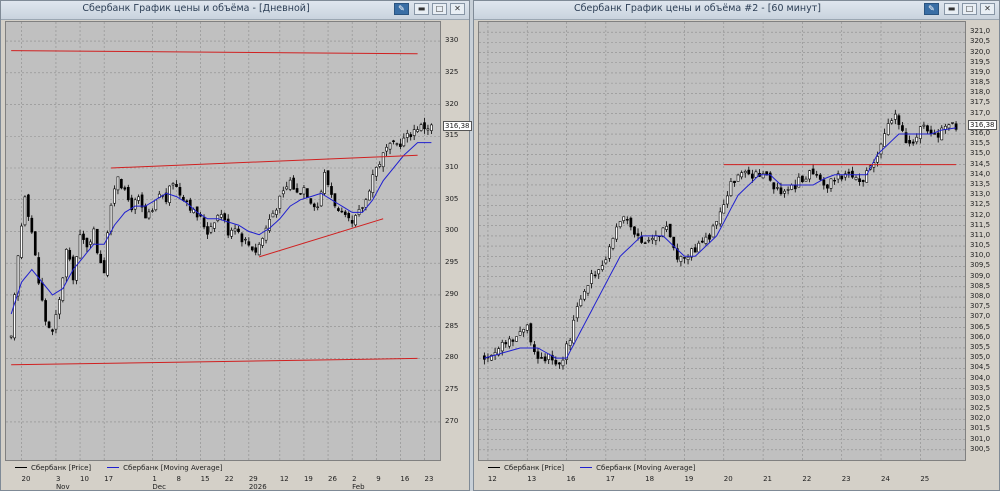 Image resolution: width=1000 pixels, height=491 pixels. What do you see at coordinates (980, 194) in the screenshot?
I see `y-tick-label: 313,0` at bounding box center [980, 194].